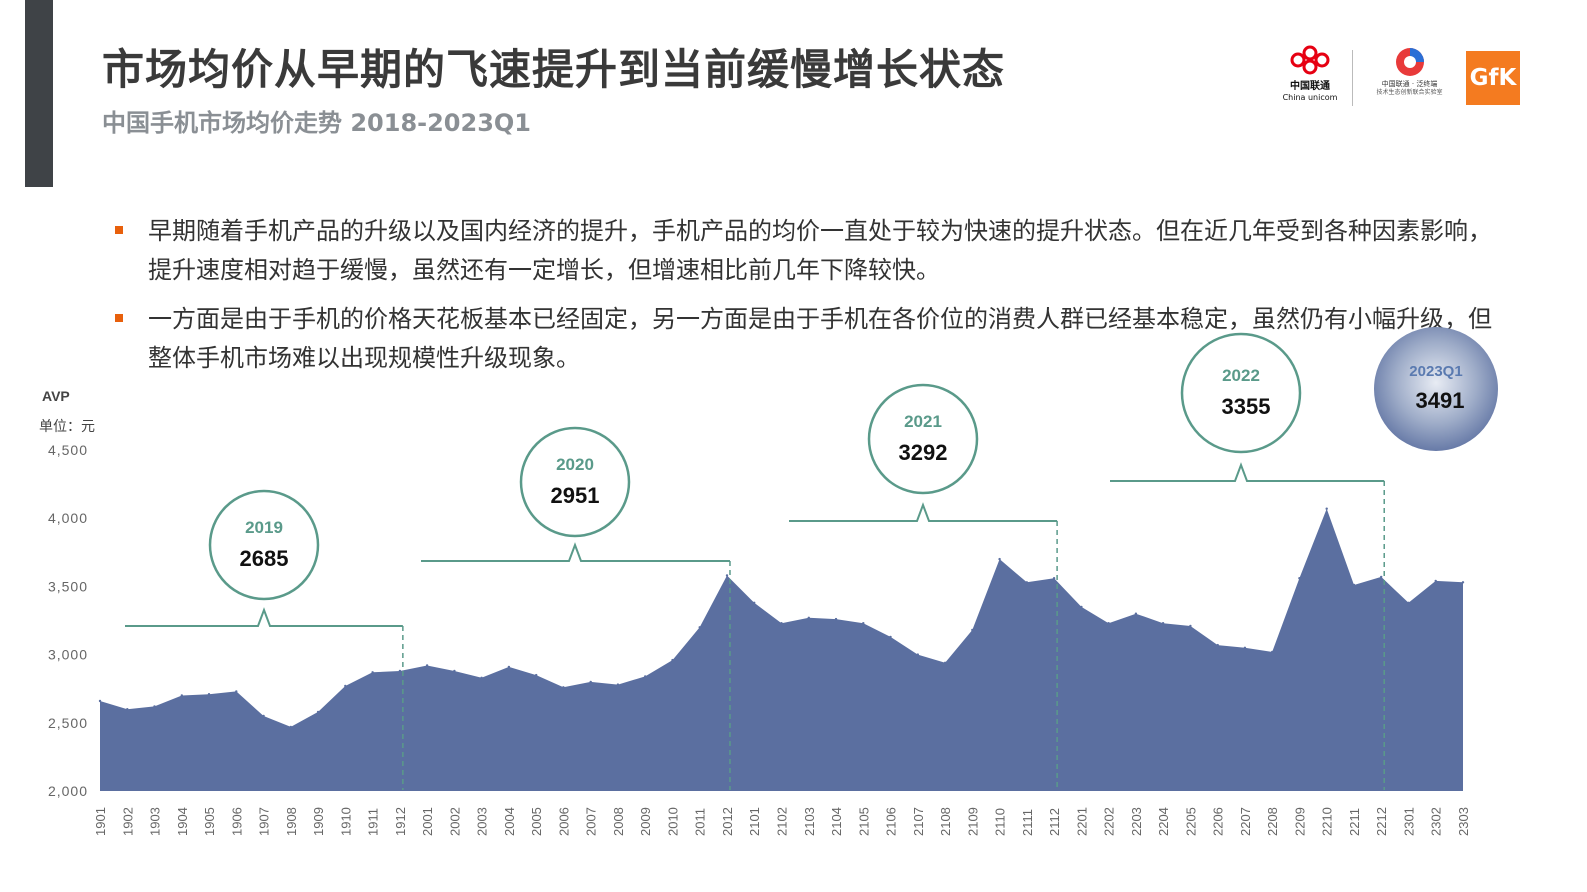 This screenshot has width=1587, height=892. What do you see at coordinates (782, 821) in the screenshot?
I see `x-tick-label: 2102` at bounding box center [782, 821].